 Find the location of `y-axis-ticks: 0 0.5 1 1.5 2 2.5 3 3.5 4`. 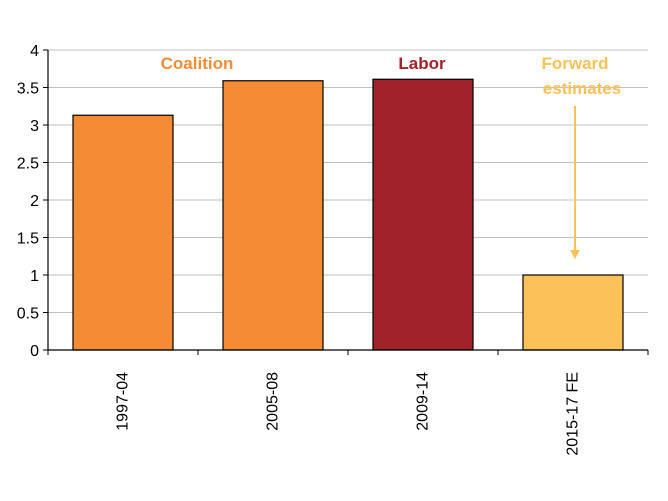

y-axis-ticks: 0 0.5 1 1.5 2 2.5 3 3.5 4 is located at coordinates (32, 201).